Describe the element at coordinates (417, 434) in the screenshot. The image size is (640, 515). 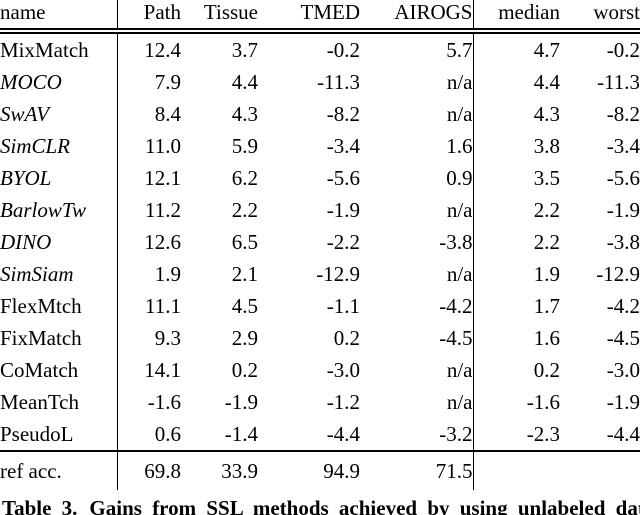
I see `cell-airogs: -3.2` at that location.